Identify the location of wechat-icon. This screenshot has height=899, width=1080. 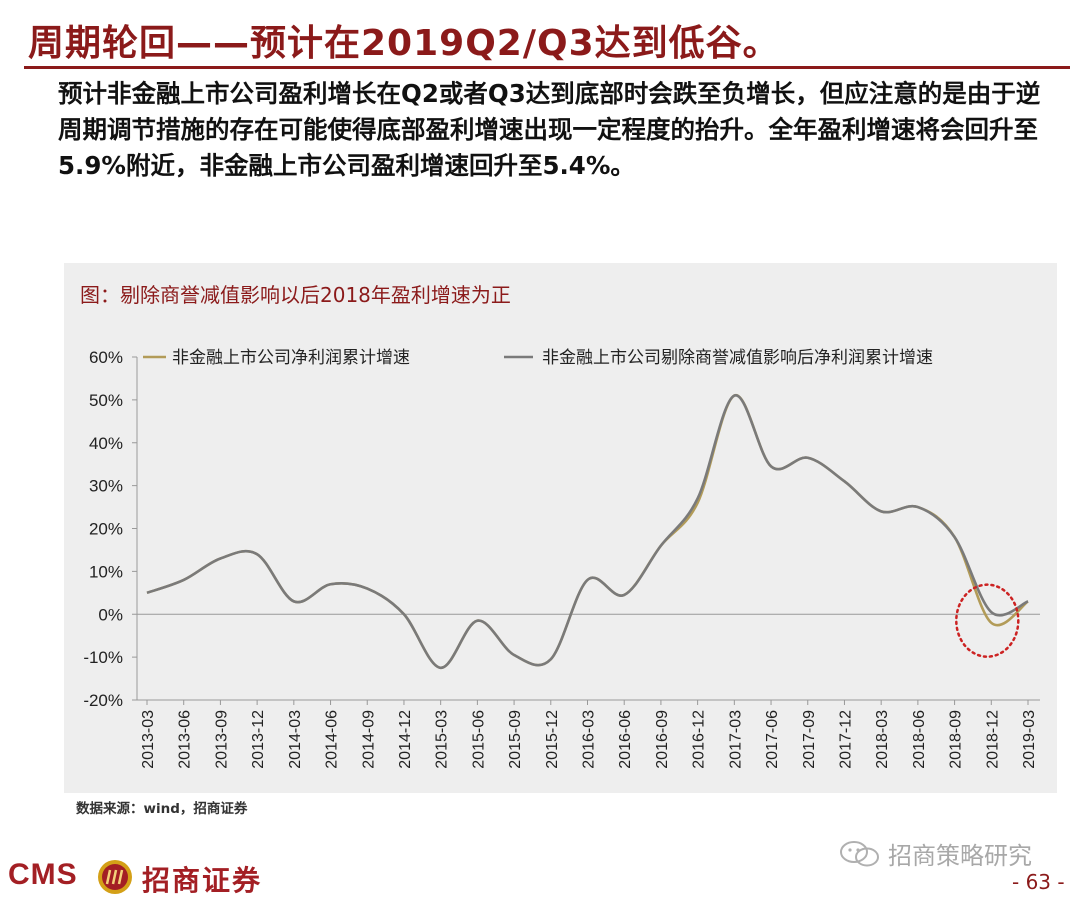
(859, 854).